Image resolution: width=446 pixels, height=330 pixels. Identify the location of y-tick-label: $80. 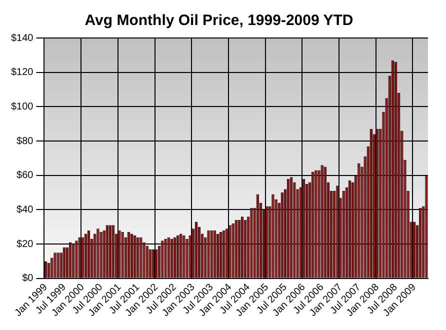
(25, 141).